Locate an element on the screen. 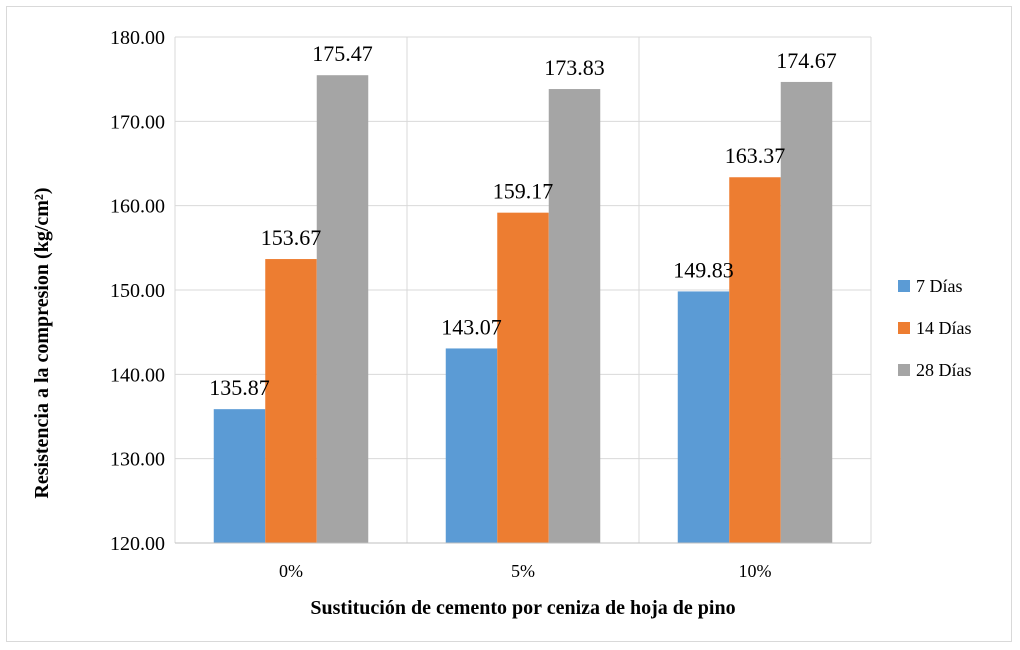 This screenshot has height=650, width=1020. y-tick-label: 120.00 is located at coordinates (137, 544).